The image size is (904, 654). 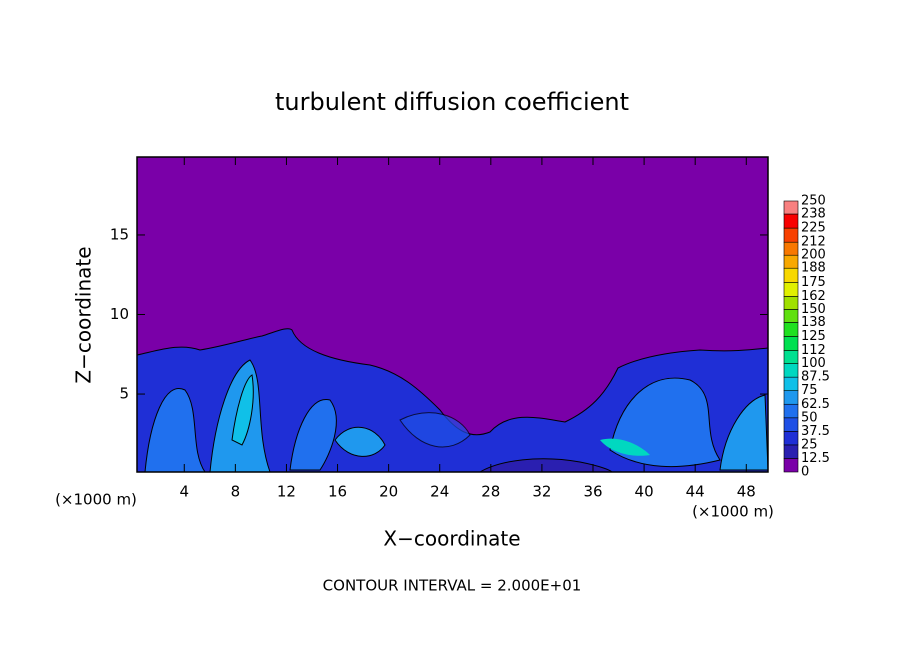 What do you see at coordinates (490, 492) in the screenshot?
I see `x-tick-label: 28` at bounding box center [490, 492].